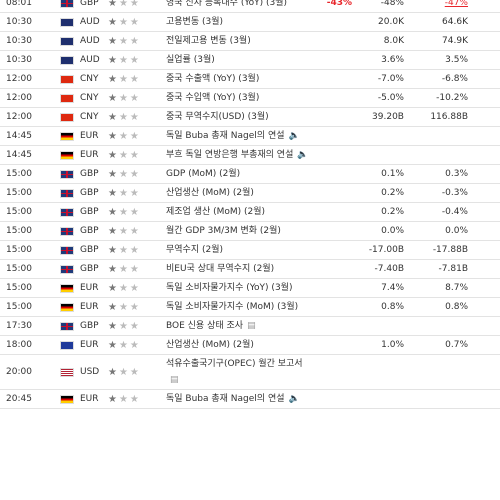 Image resolution: width=500 pixels, height=500 pixels. Describe the element at coordinates (392, 212) in the screenshot. I see `forecast-text: 0.2%` at that location.